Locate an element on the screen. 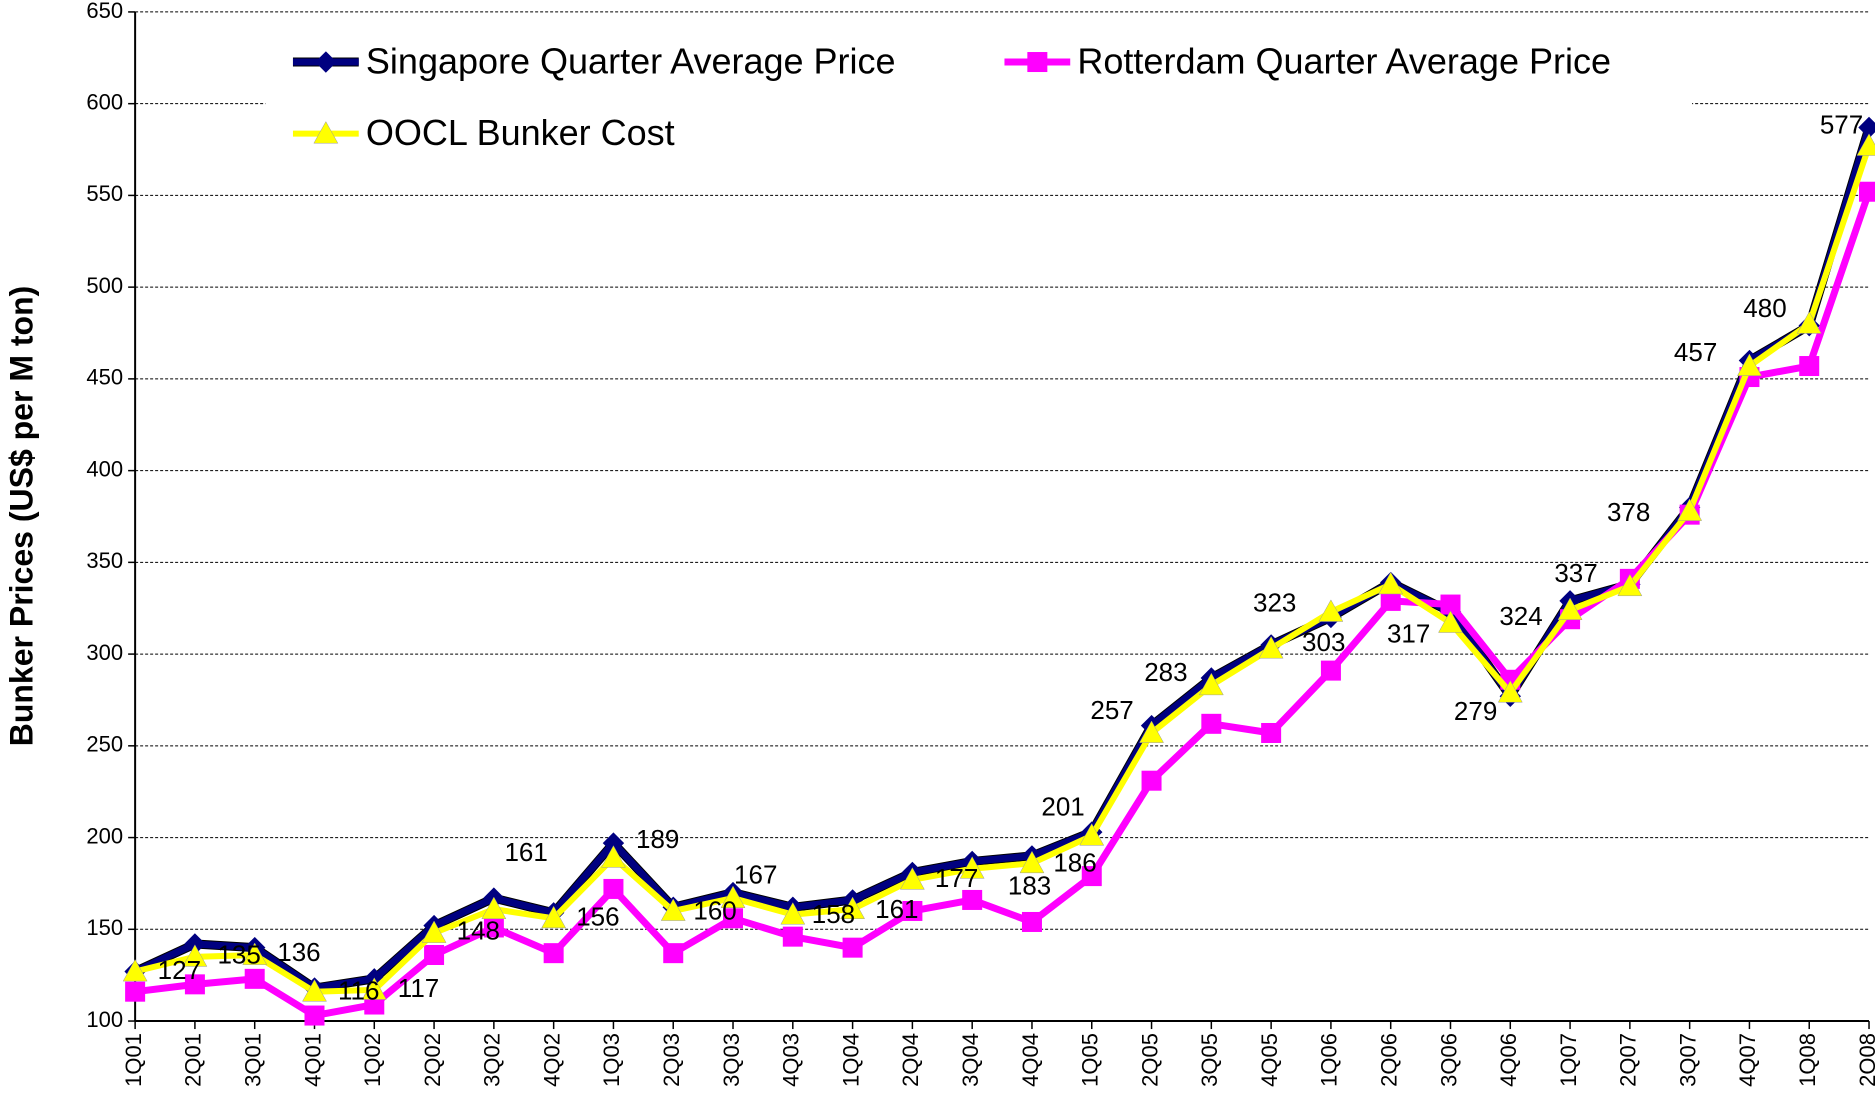 This screenshot has width=1875, height=1095. x-tick-label: 1Q05 is located at coordinates (1090, 1060).